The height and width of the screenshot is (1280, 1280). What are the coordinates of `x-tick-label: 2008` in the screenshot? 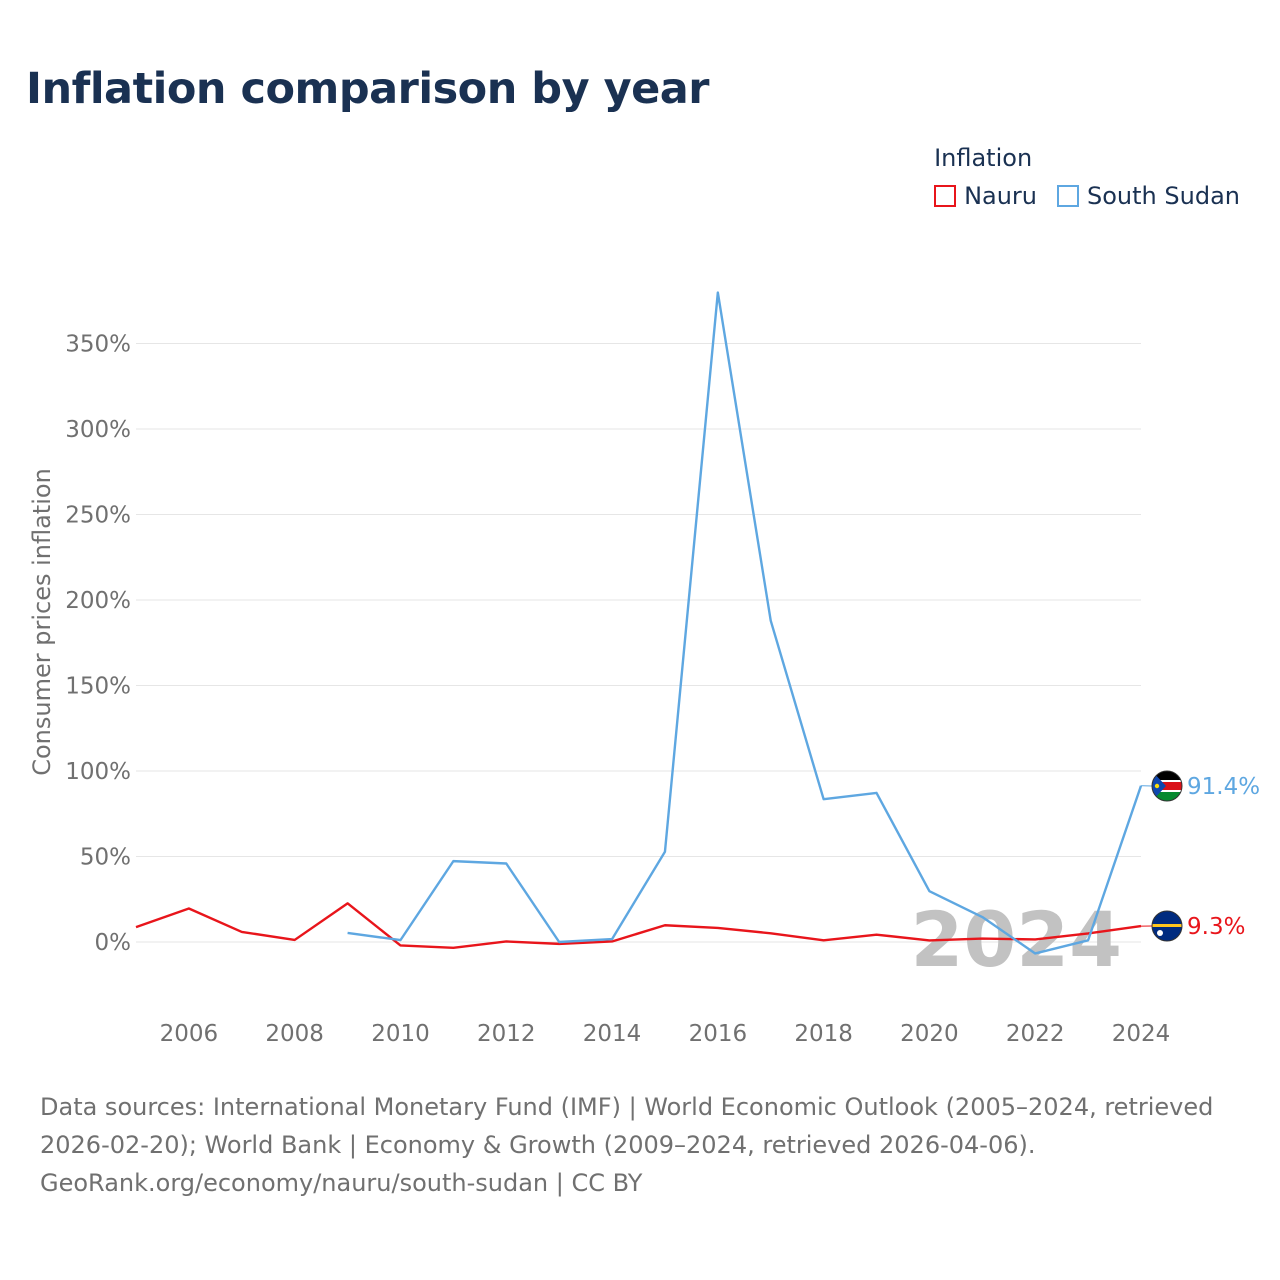 It's located at (294, 1034).